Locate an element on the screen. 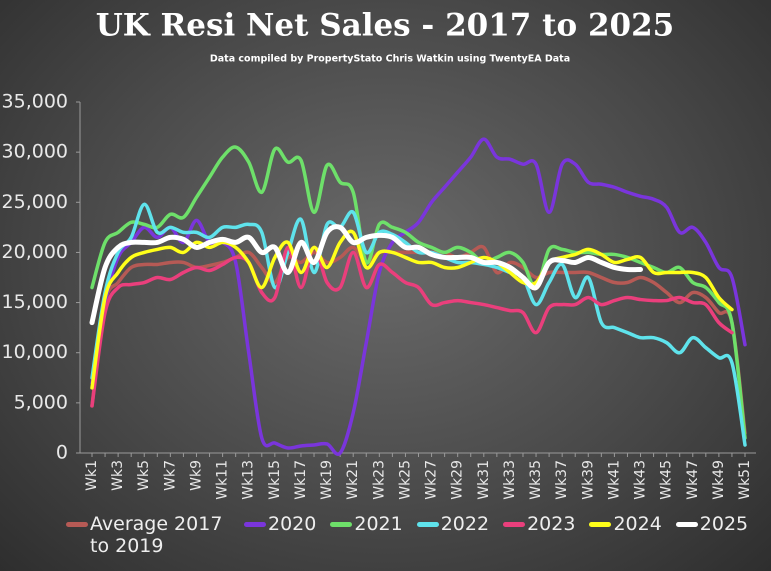 The width and height of the screenshot is (771, 571). x-tick-label: Wk35 is located at coordinates (536, 480).